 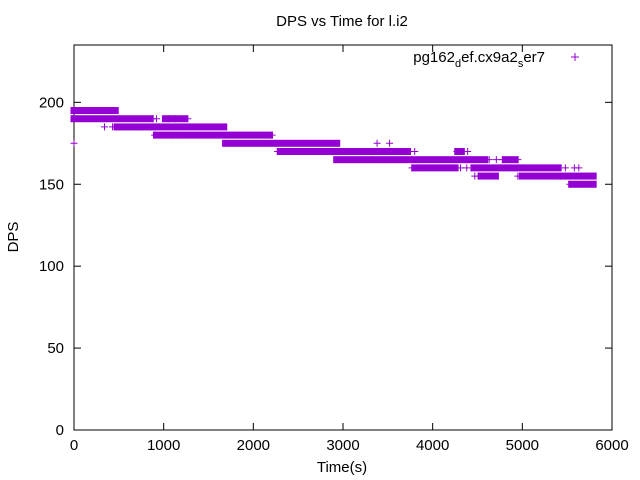 What do you see at coordinates (534, 57) in the screenshot?
I see `legend-text-part: er7` at bounding box center [534, 57].